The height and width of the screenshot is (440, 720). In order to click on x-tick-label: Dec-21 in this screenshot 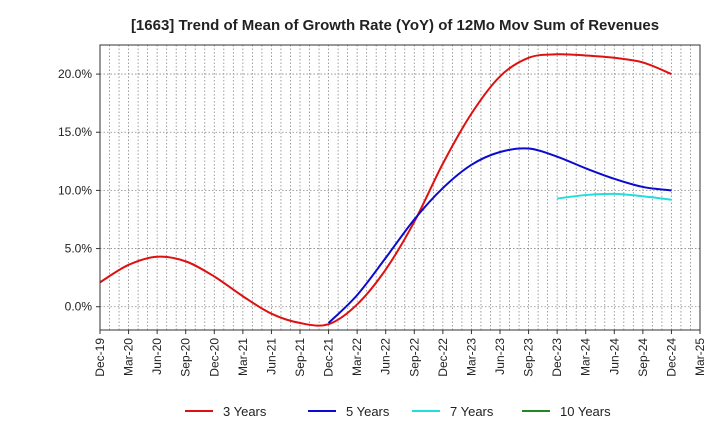, I will do `click(329, 357)`.